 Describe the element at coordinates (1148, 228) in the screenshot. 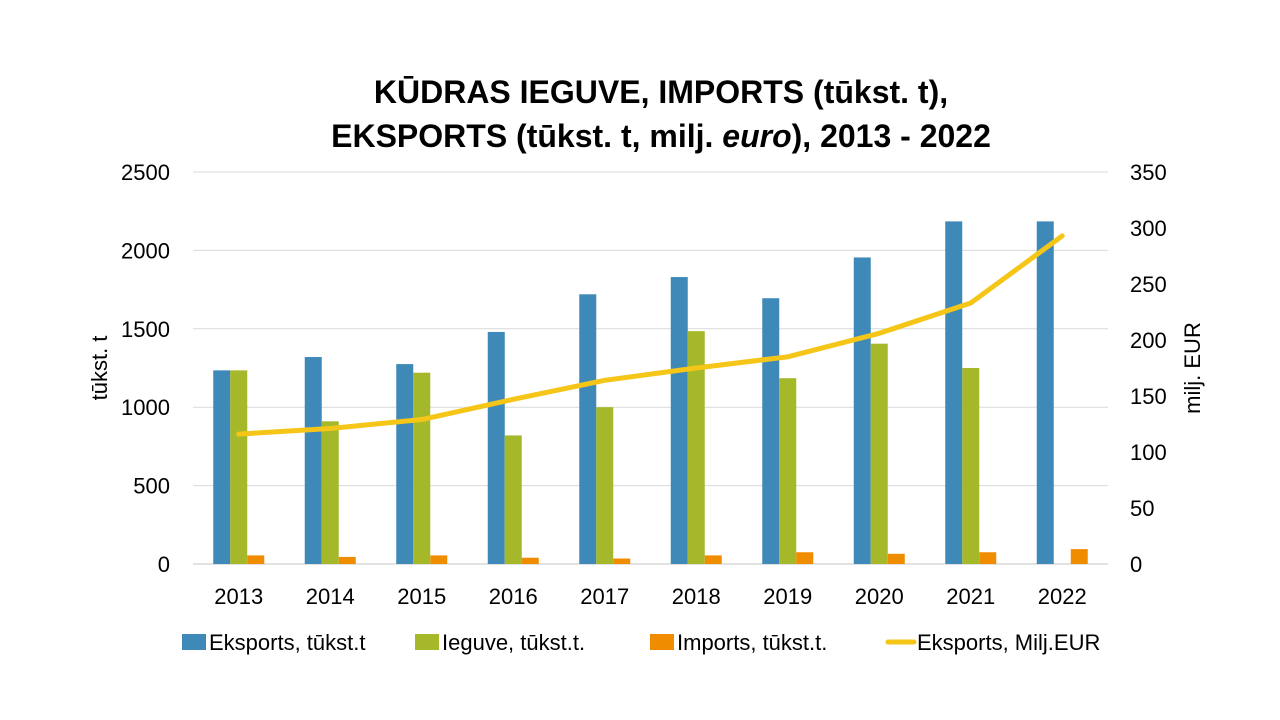

I see `y-tick-label-right: 300` at that location.